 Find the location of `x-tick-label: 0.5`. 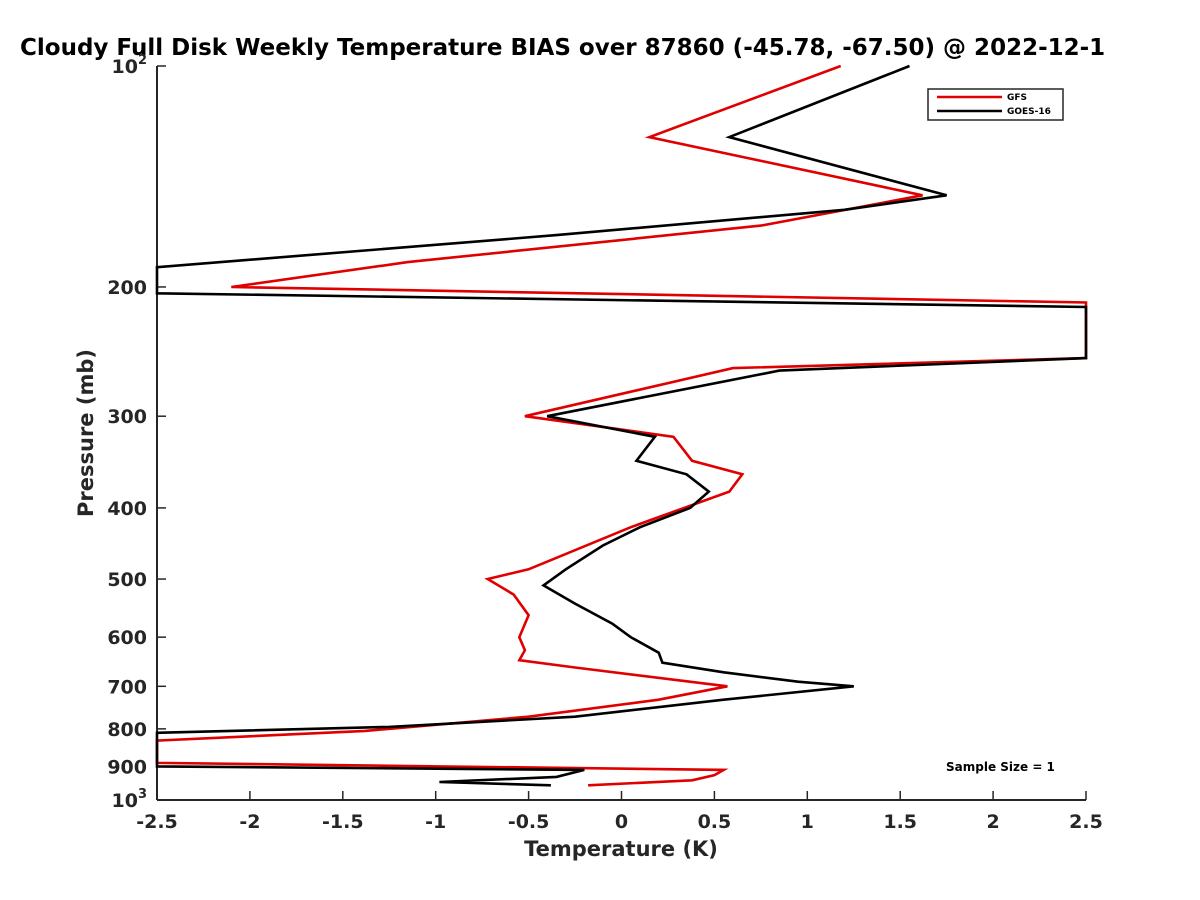

x-tick-label: 0.5 is located at coordinates (715, 822).